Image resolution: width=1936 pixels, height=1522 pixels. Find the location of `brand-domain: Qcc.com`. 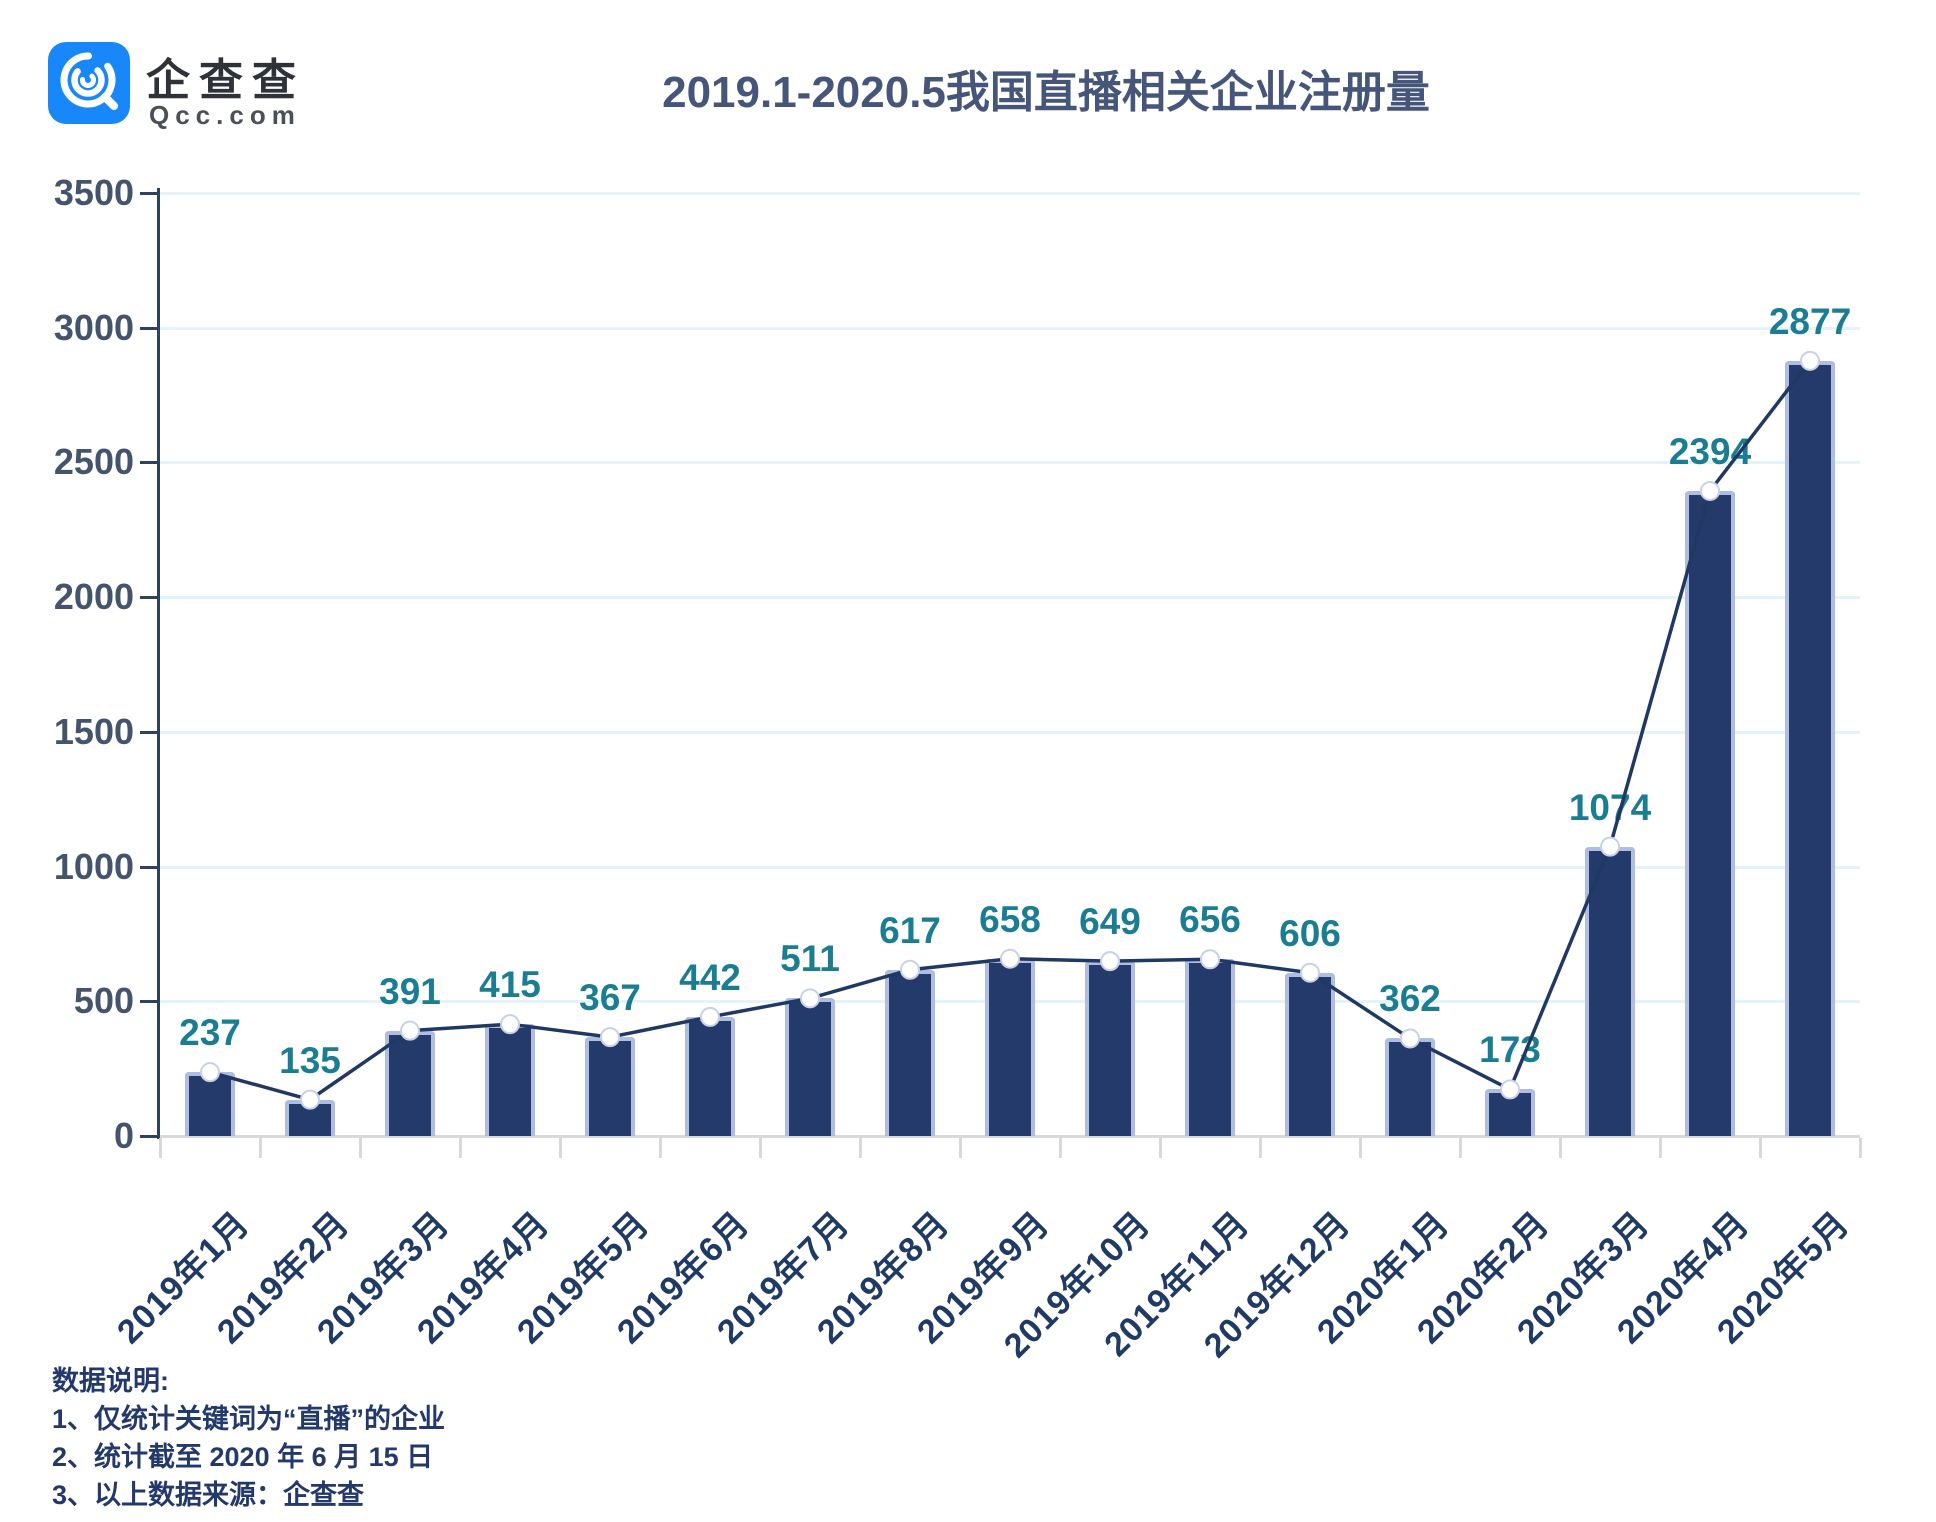

brand-domain: Qcc.com is located at coordinates (225, 115).